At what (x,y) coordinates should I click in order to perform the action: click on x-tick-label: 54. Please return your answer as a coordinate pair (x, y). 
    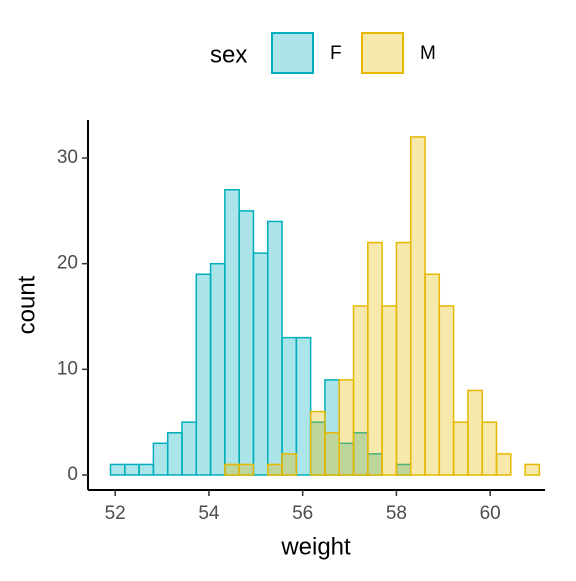
    Looking at the image, I should click on (209, 513).